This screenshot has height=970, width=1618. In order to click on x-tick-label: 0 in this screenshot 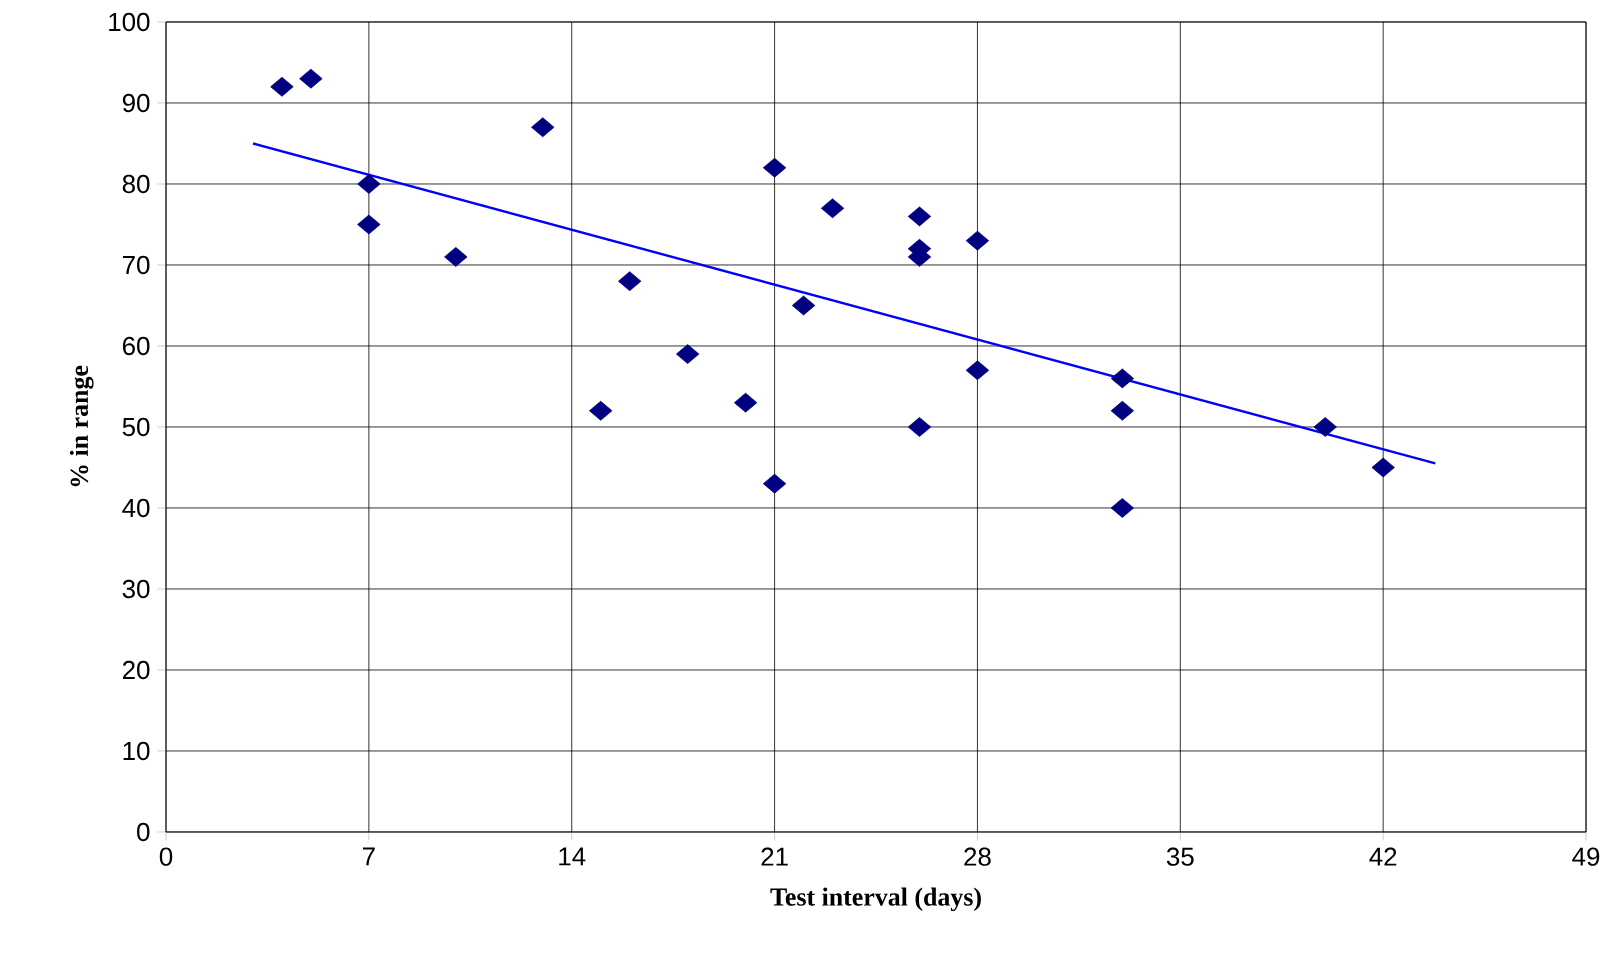, I will do `click(166, 856)`.